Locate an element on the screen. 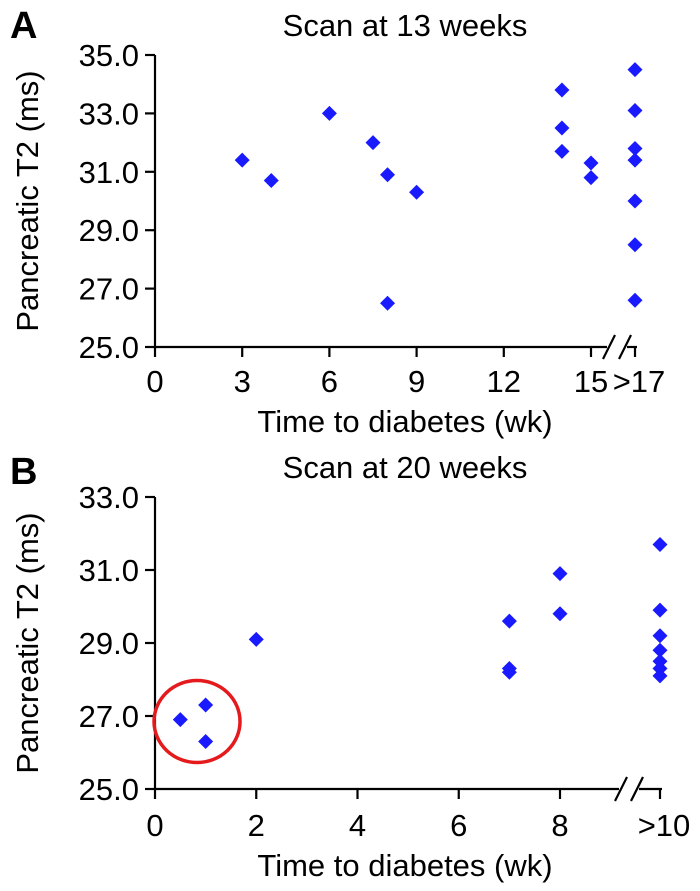 The image size is (700, 891). x-tick-label: 15 is located at coordinates (591, 381).